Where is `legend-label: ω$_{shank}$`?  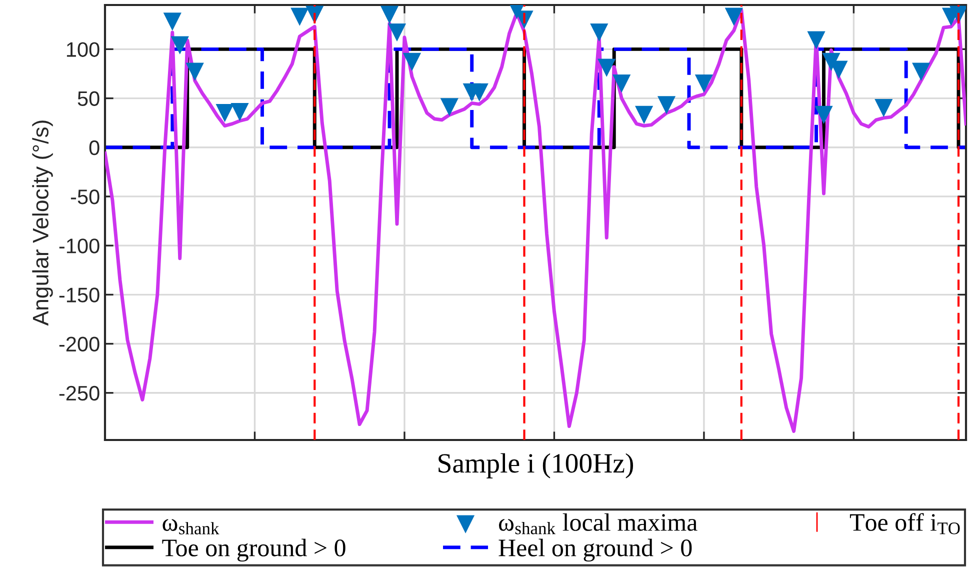 legend-label: ω$_{shank}$ is located at coordinates (191, 526).